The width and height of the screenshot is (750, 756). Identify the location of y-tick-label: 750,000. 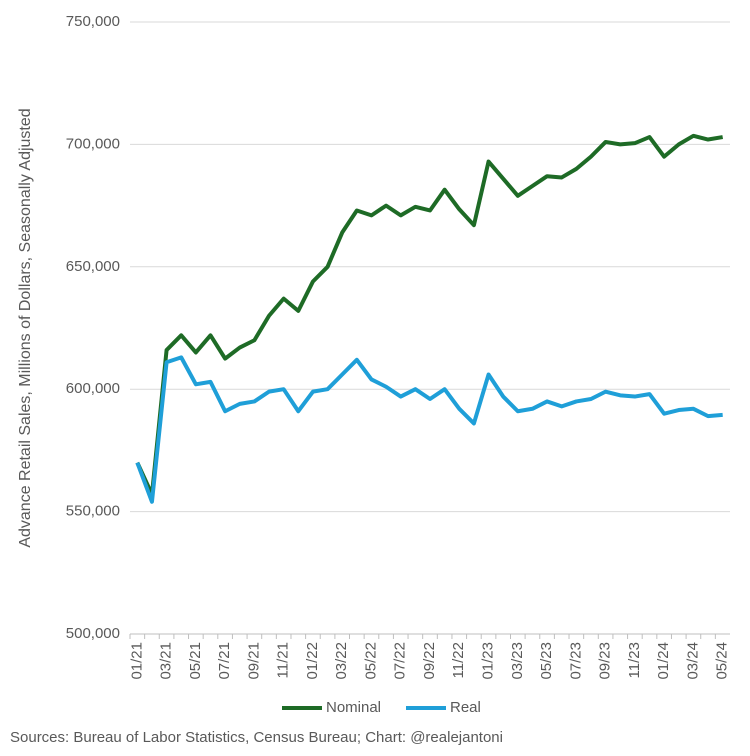
(93, 21).